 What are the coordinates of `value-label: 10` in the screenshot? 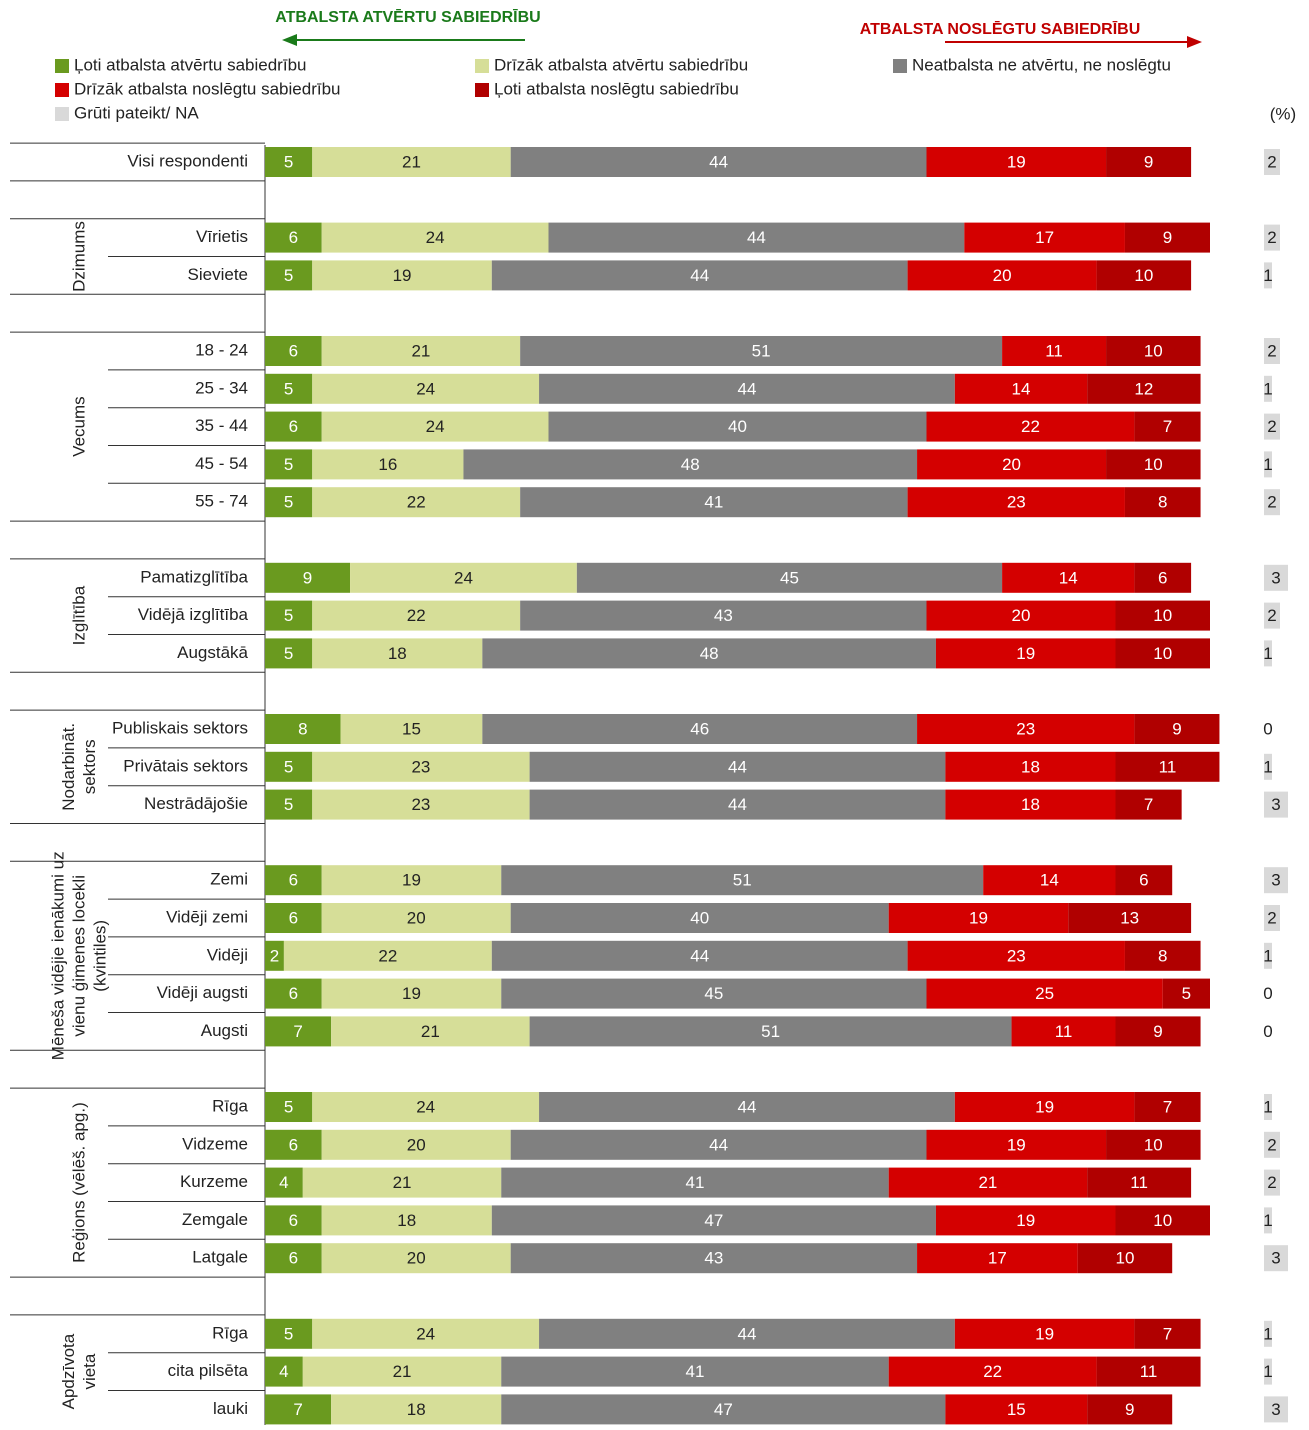 It's located at (1143, 275).